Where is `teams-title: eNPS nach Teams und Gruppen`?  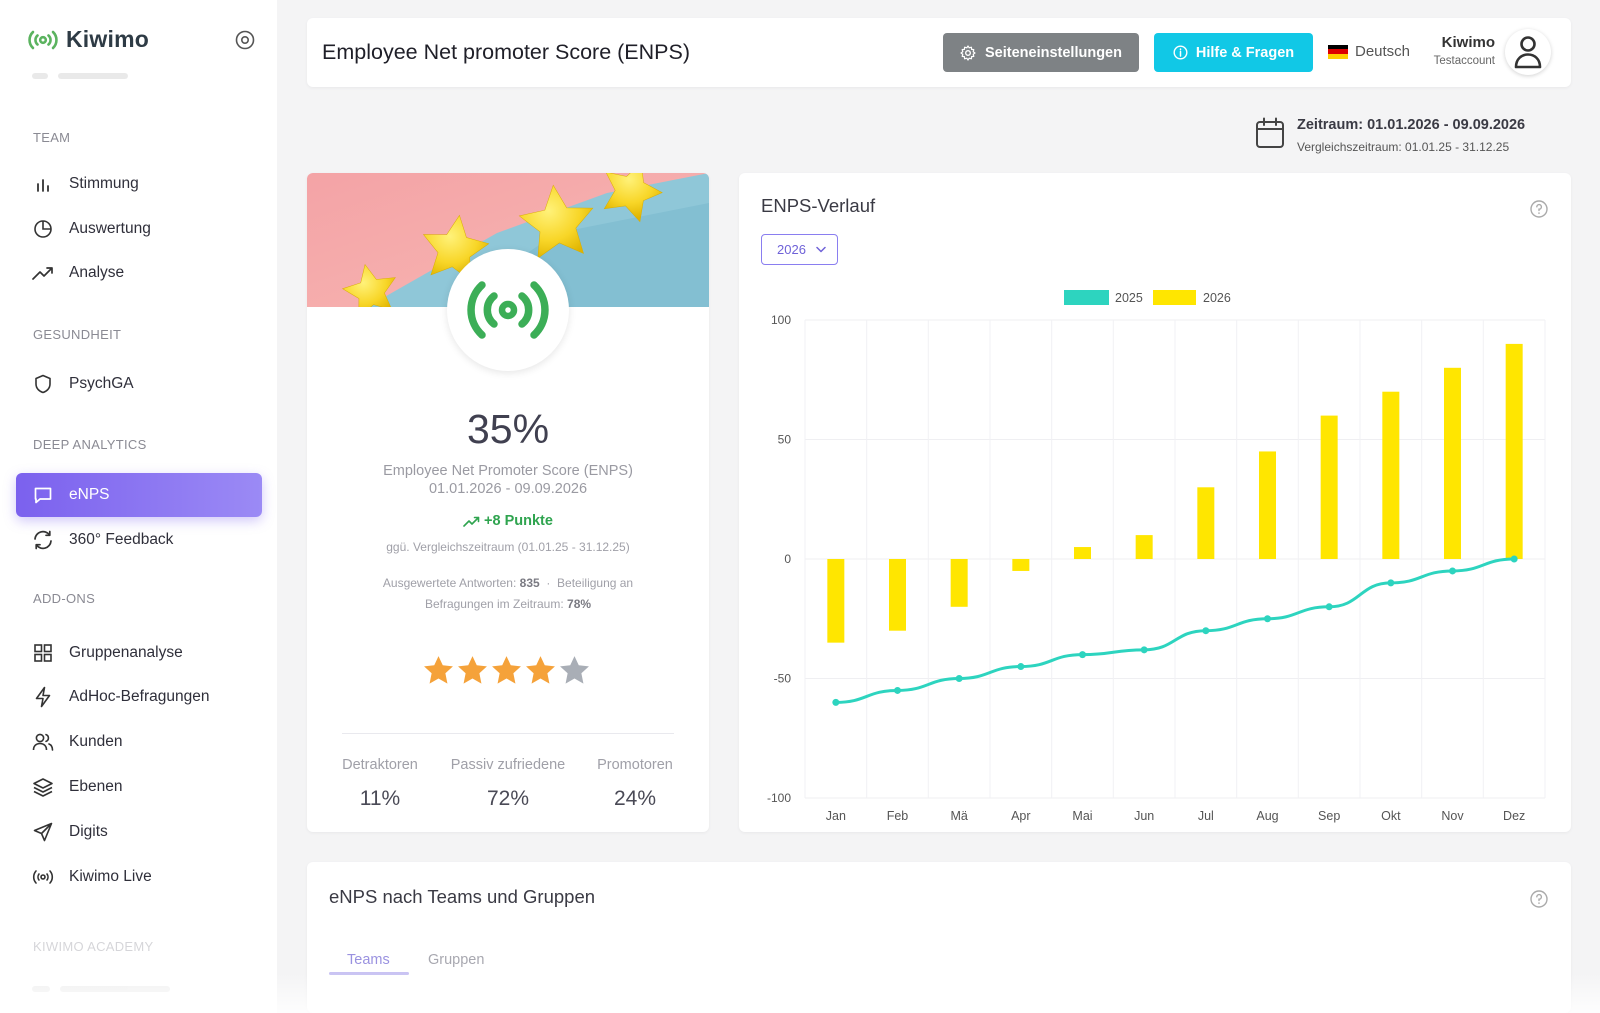
teams-title: eNPS nach Teams und Gruppen is located at coordinates (462, 896).